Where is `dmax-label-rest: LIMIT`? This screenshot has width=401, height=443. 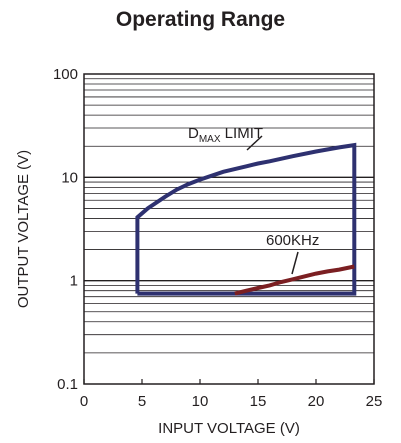
dmax-label-rest: LIMIT is located at coordinates (242, 133).